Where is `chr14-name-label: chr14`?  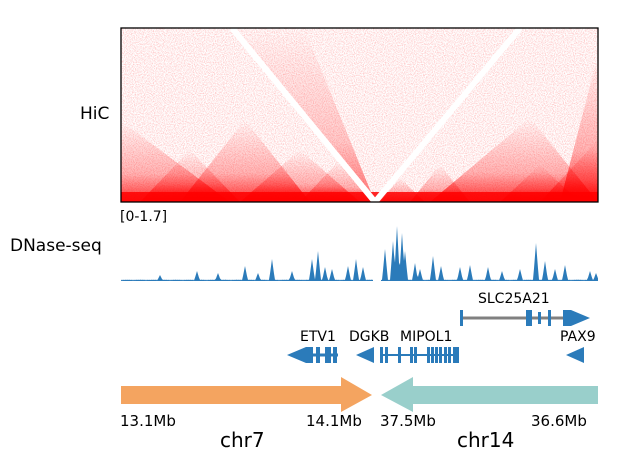
chr14-name-label: chr14 is located at coordinates (486, 440).